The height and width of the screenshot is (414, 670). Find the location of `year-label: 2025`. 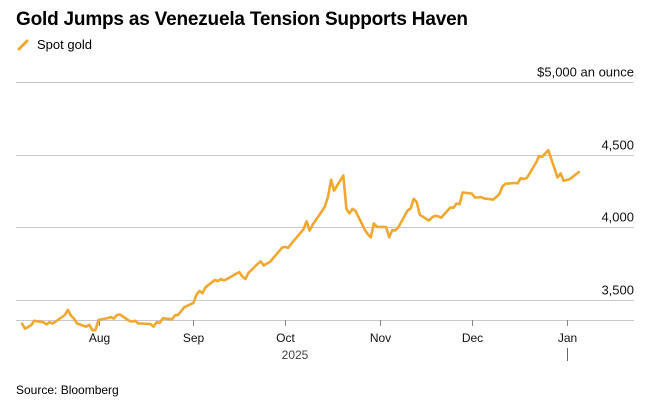

year-label: 2025 is located at coordinates (295, 355).